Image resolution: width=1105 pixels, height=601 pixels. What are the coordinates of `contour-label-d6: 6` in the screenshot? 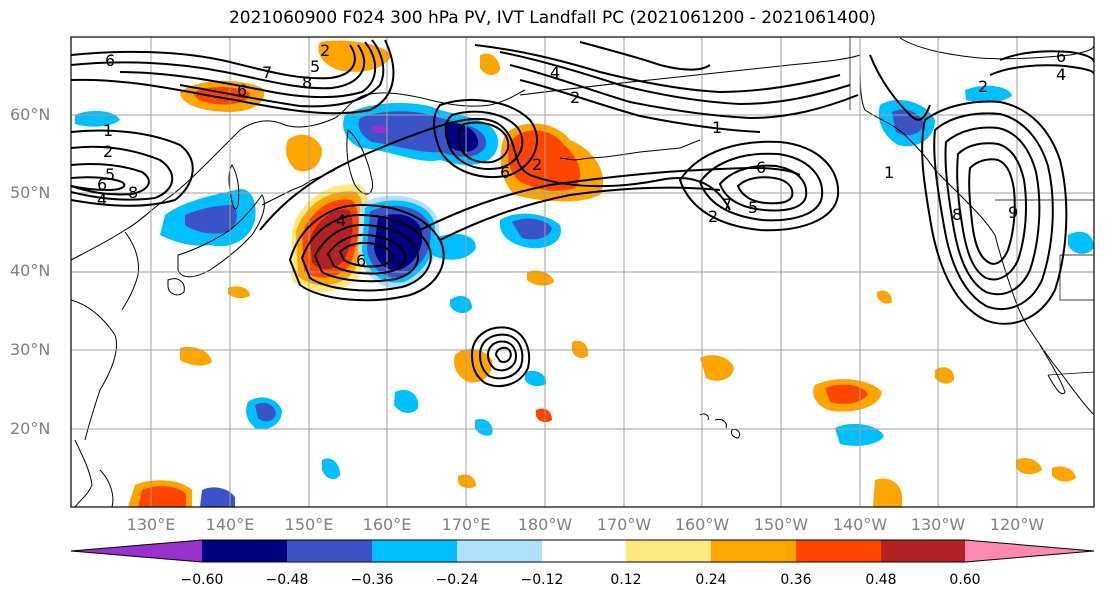 It's located at (361, 260).